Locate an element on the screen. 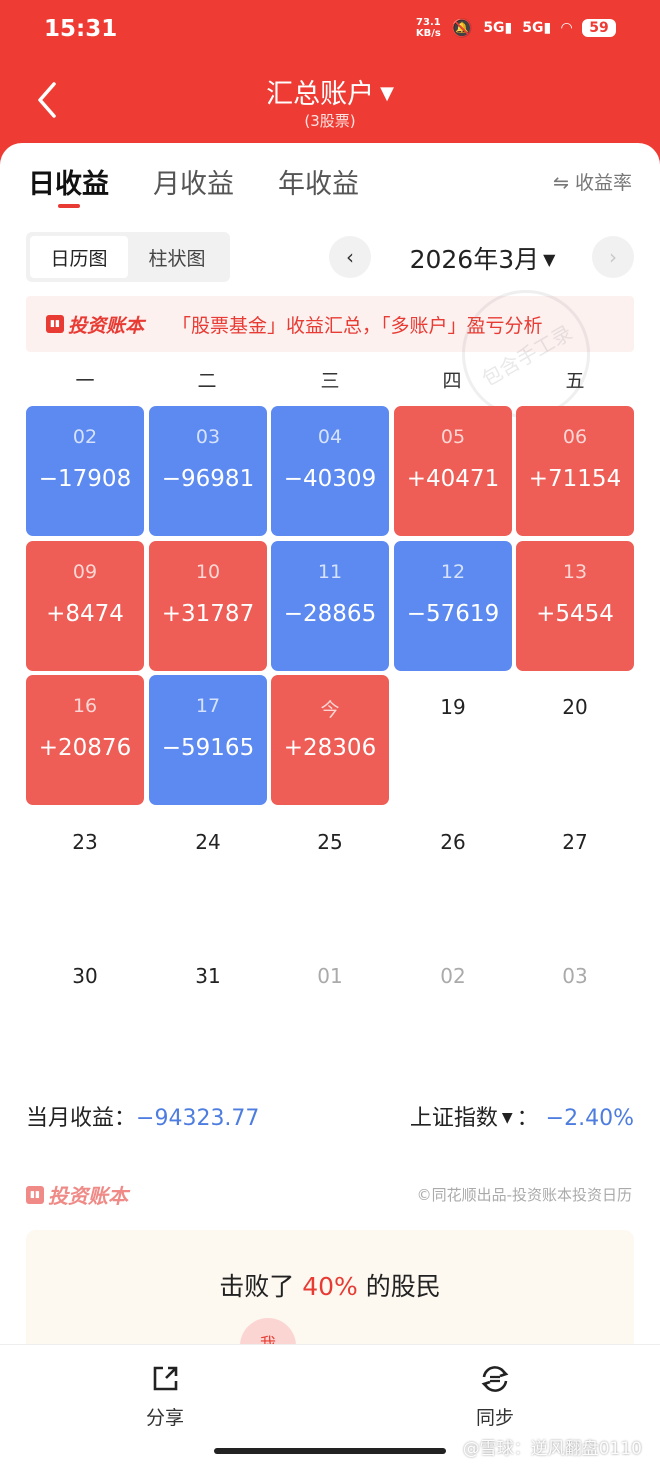 This screenshot has width=660, height=1467. calendar-day: 27 is located at coordinates (575, 875).